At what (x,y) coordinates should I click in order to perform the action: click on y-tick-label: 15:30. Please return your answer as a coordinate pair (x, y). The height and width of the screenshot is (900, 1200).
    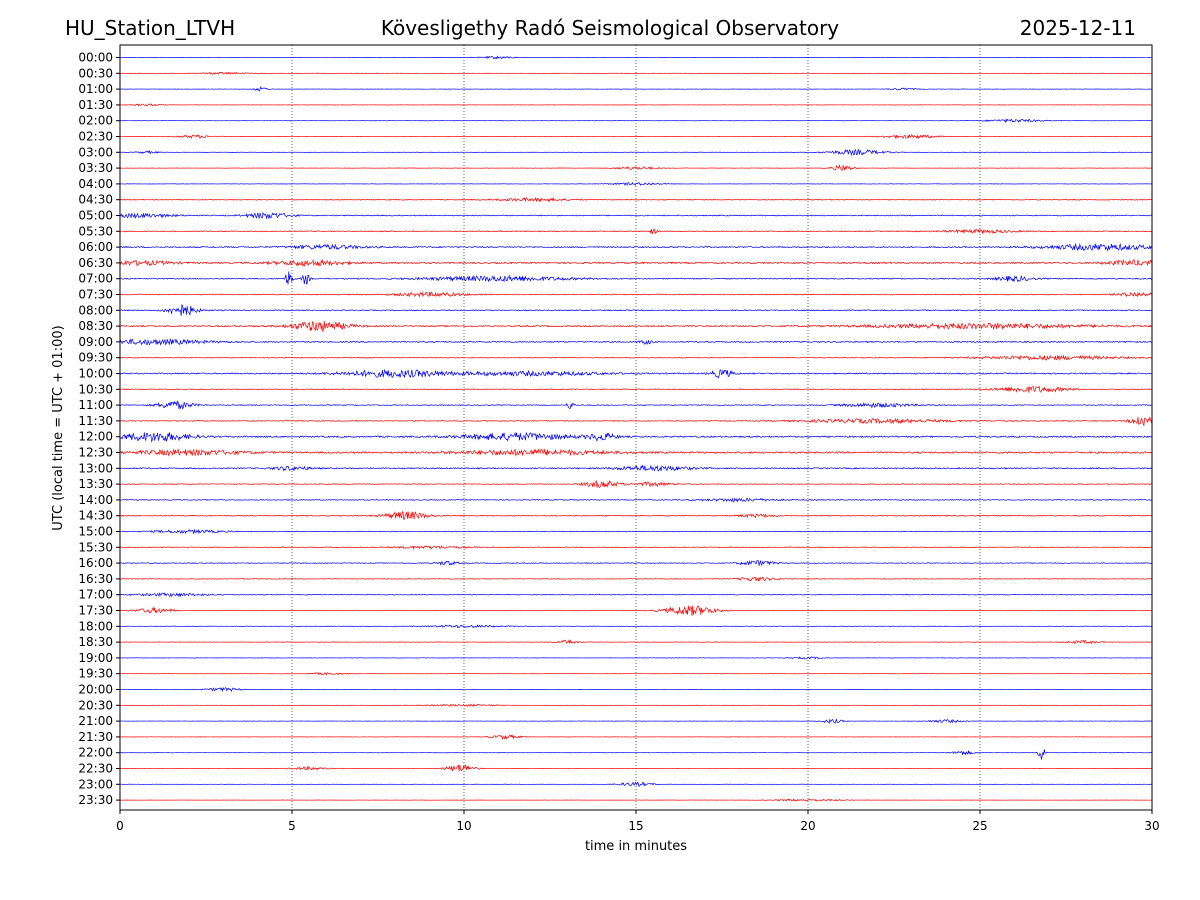
    Looking at the image, I should click on (95, 547).